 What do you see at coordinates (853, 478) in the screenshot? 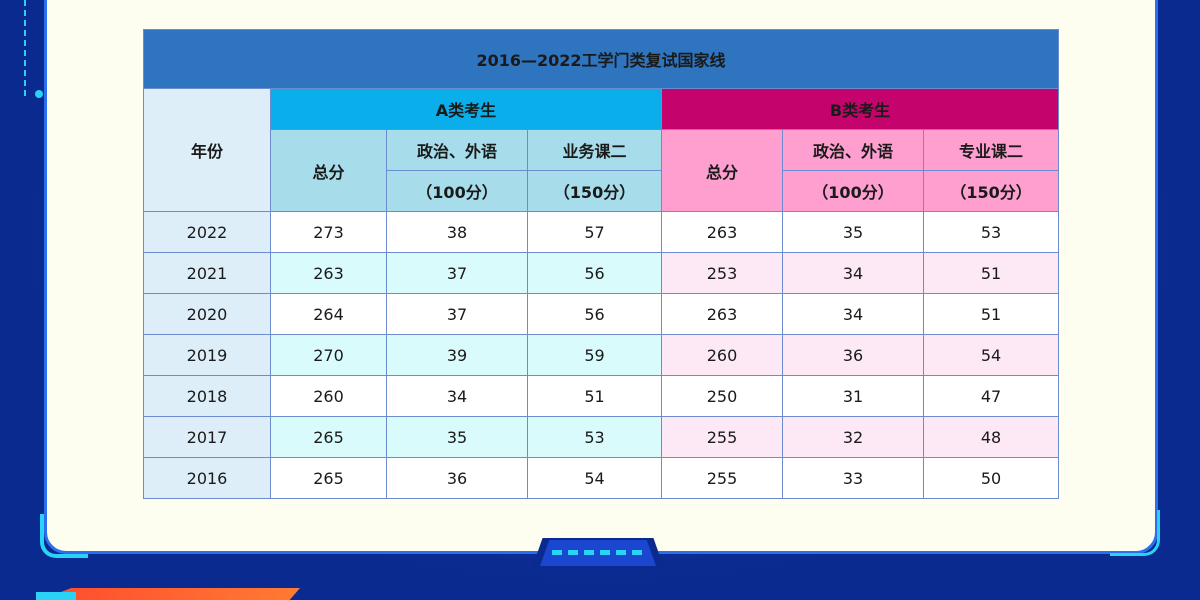
I see `b-politics-cell: 33` at bounding box center [853, 478].